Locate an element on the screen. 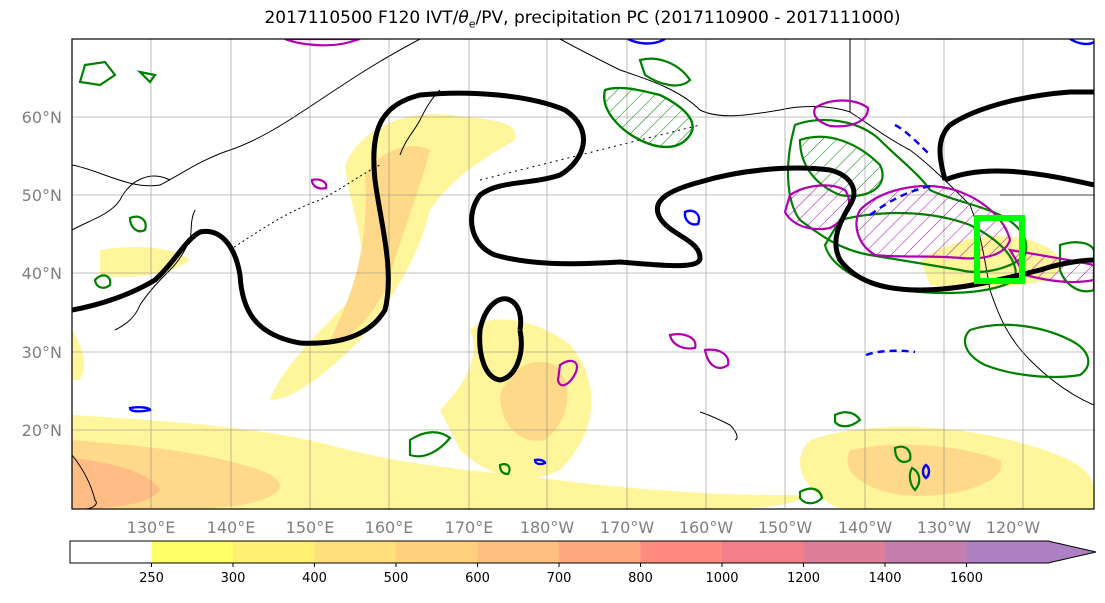  coast-aleutians is located at coordinates (590, 152).